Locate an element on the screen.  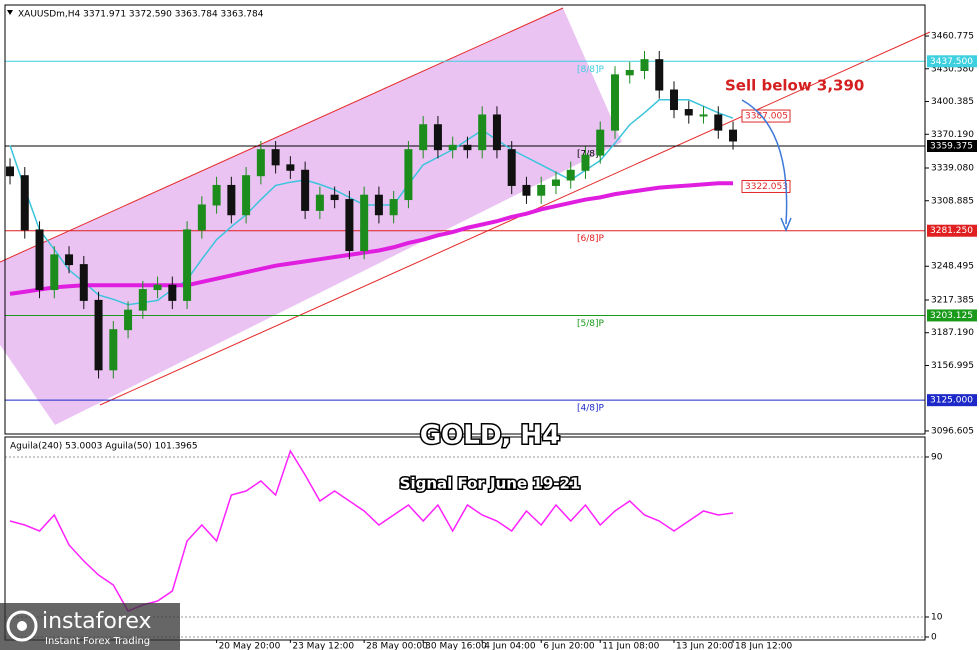
y-tick-label: 10 is located at coordinates (937, 618).